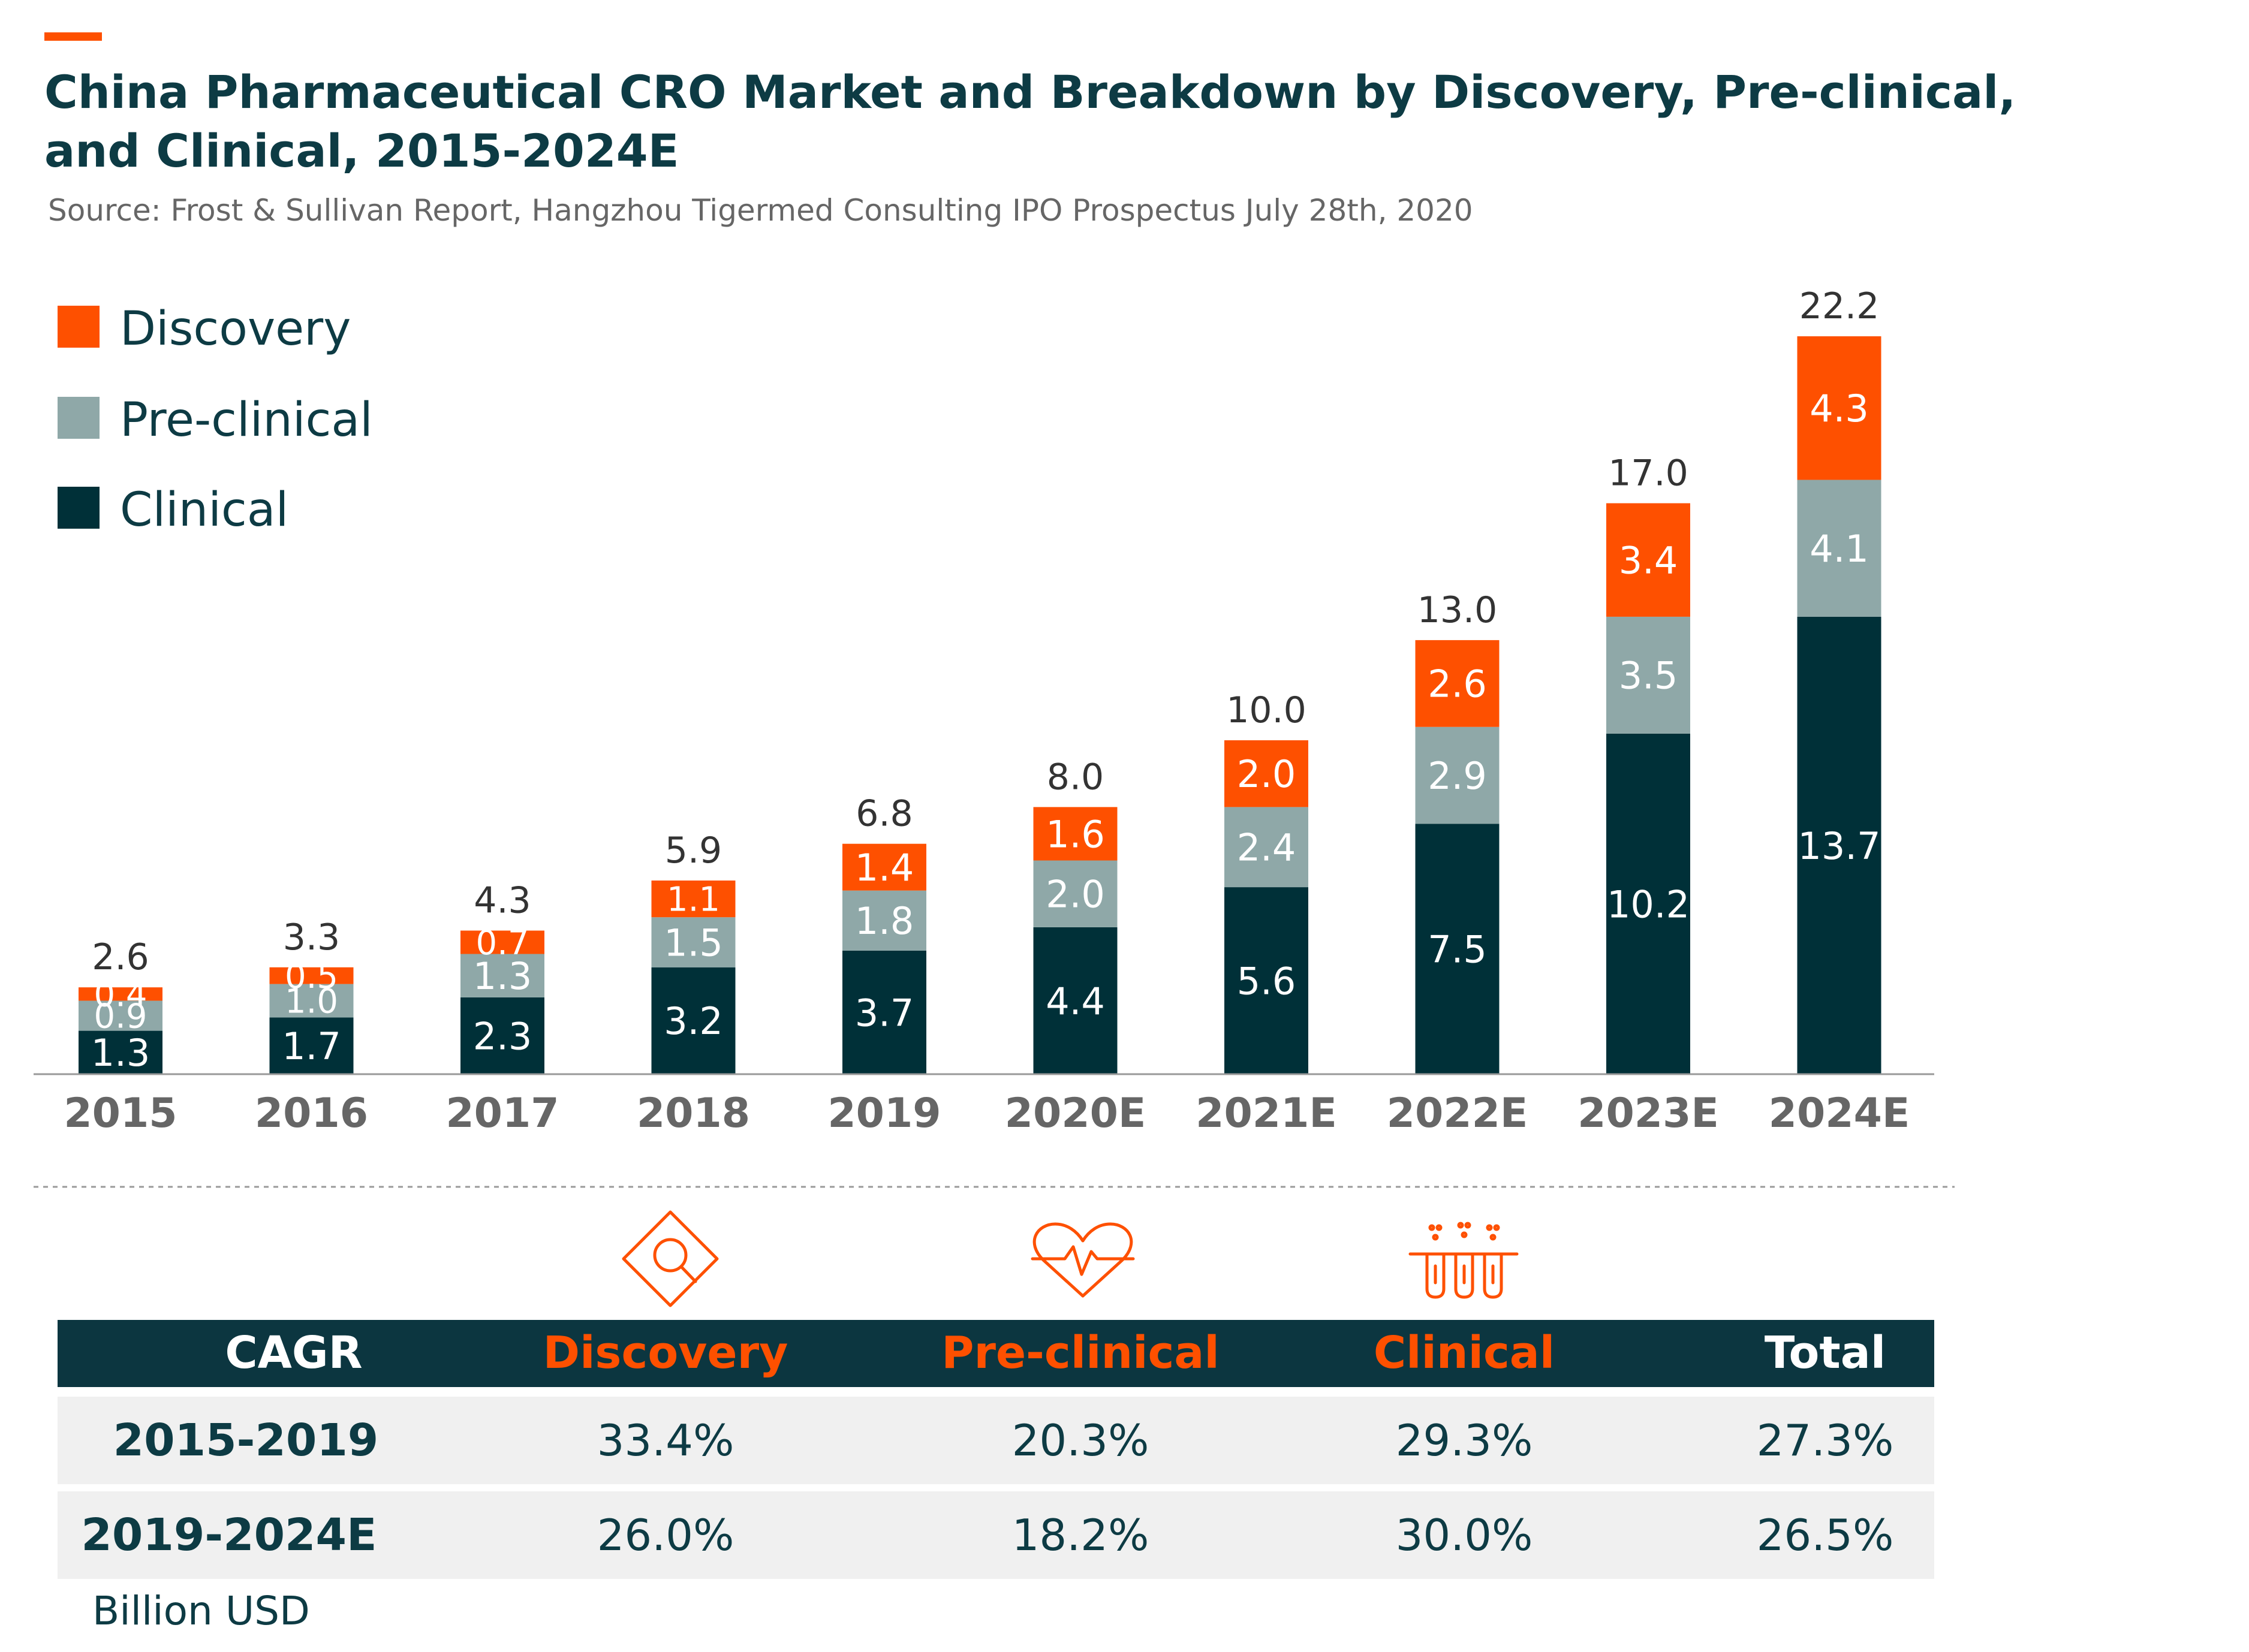 The width and height of the screenshot is (2249, 1652). I want to click on legend-label-preclinical: Pre-clinical, so click(246, 420).